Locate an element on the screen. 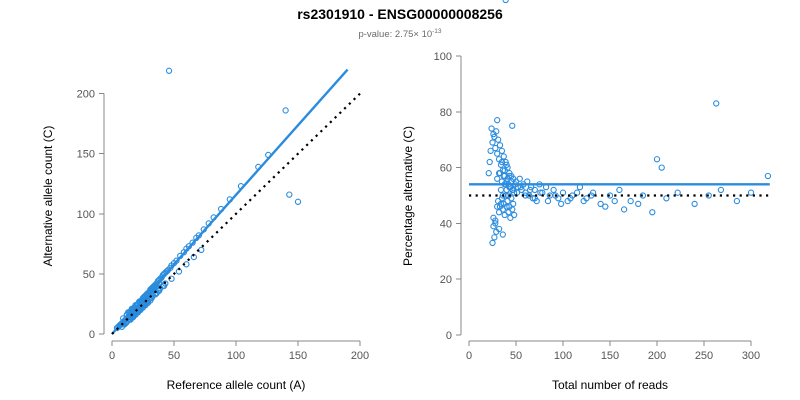 The image size is (800, 400). right-y-ticks: 0 20 40 60 80 100 is located at coordinates (447, 196).